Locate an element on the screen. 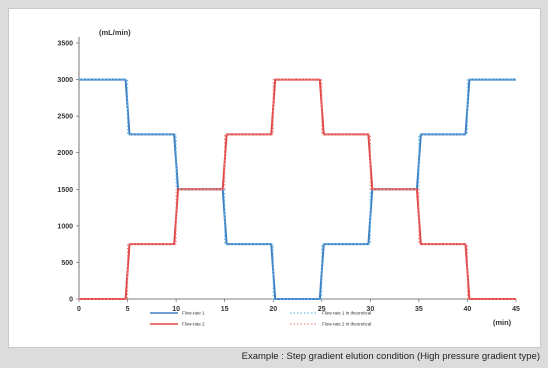 The width and height of the screenshot is (548, 368). x-tick-label: 10 is located at coordinates (176, 309).